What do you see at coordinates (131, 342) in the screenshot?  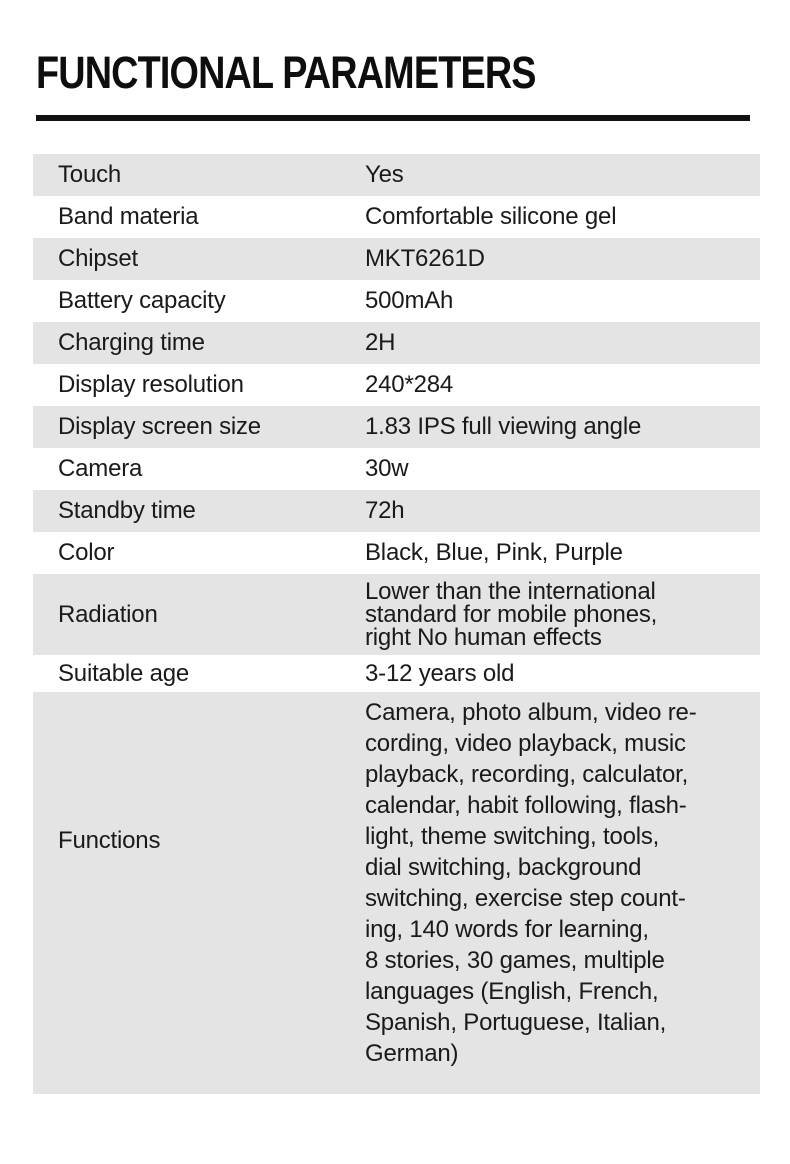 I see `row-label: Charging time` at bounding box center [131, 342].